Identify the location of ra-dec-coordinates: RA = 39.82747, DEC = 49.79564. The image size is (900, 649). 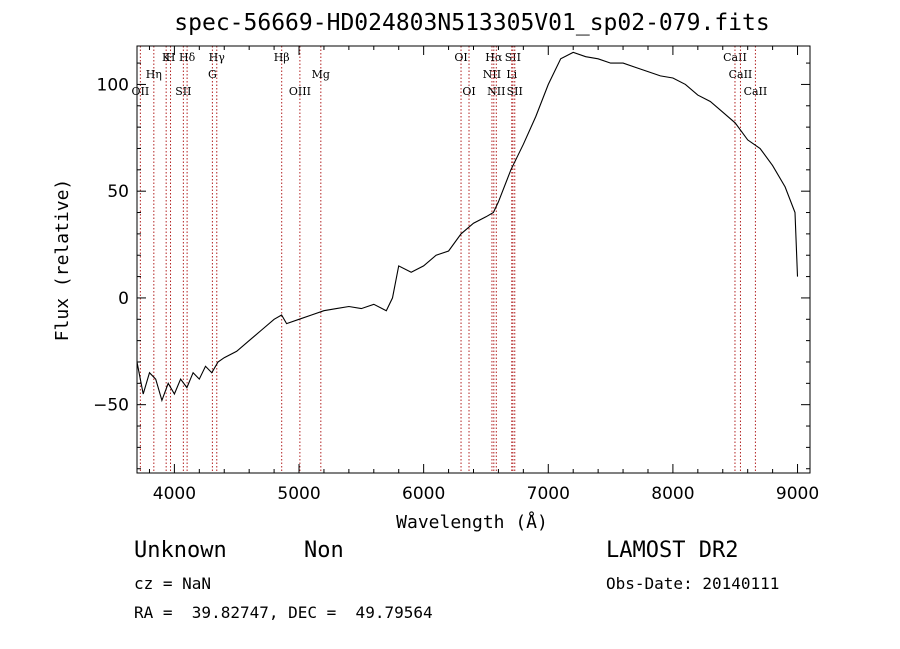
(283, 612).